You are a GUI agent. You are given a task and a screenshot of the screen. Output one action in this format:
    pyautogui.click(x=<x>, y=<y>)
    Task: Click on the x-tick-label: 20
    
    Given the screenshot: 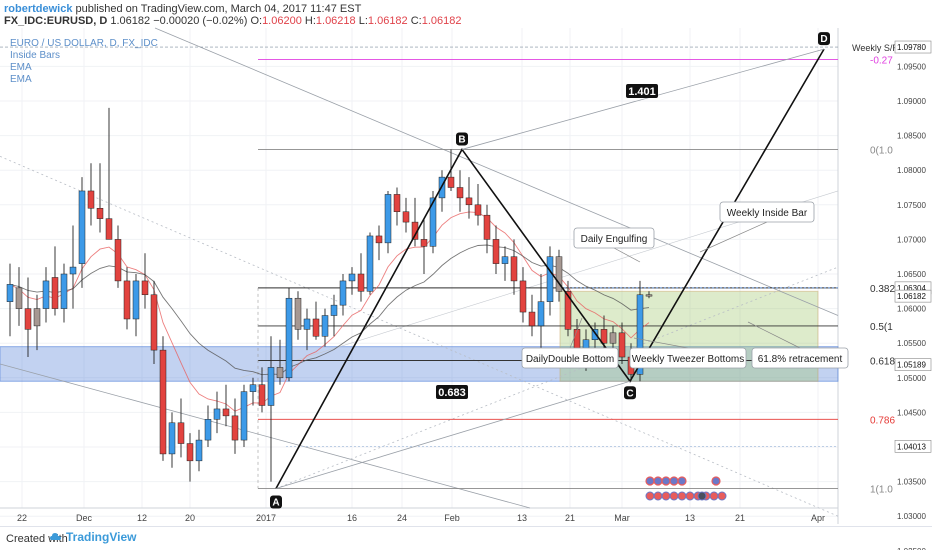 What is the action you would take?
    pyautogui.click(x=190, y=518)
    